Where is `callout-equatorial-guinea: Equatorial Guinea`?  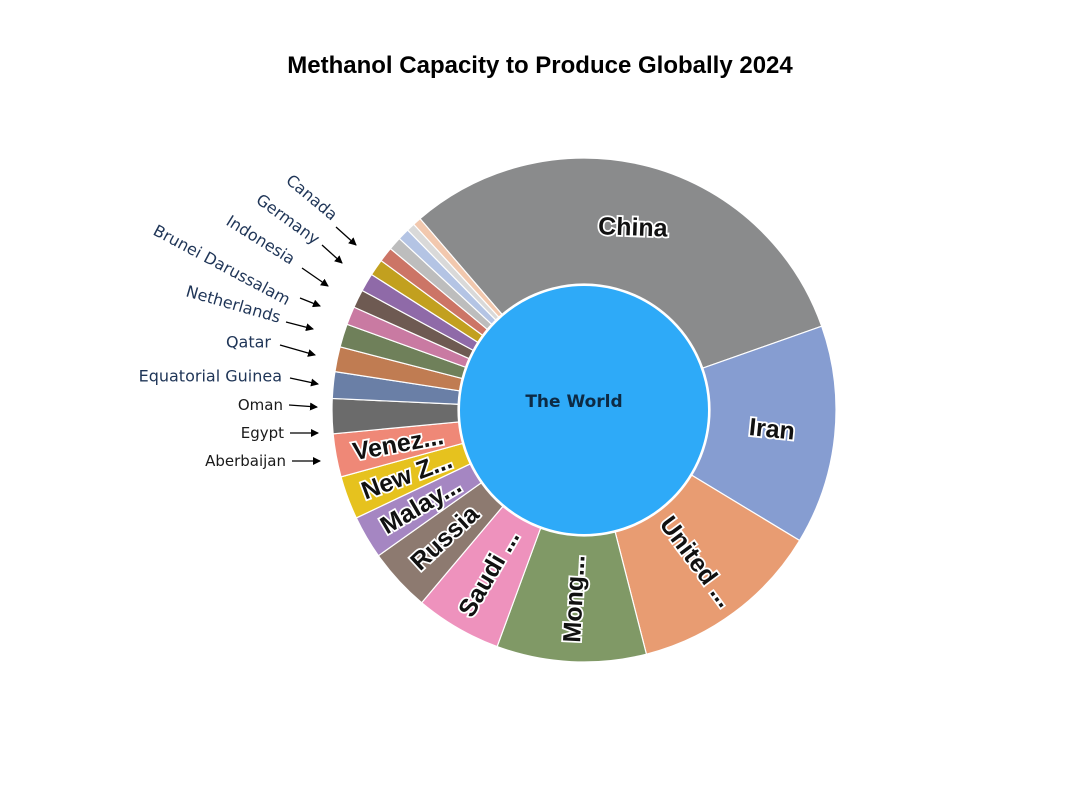
callout-equatorial-guinea: Equatorial Guinea is located at coordinates (210, 376).